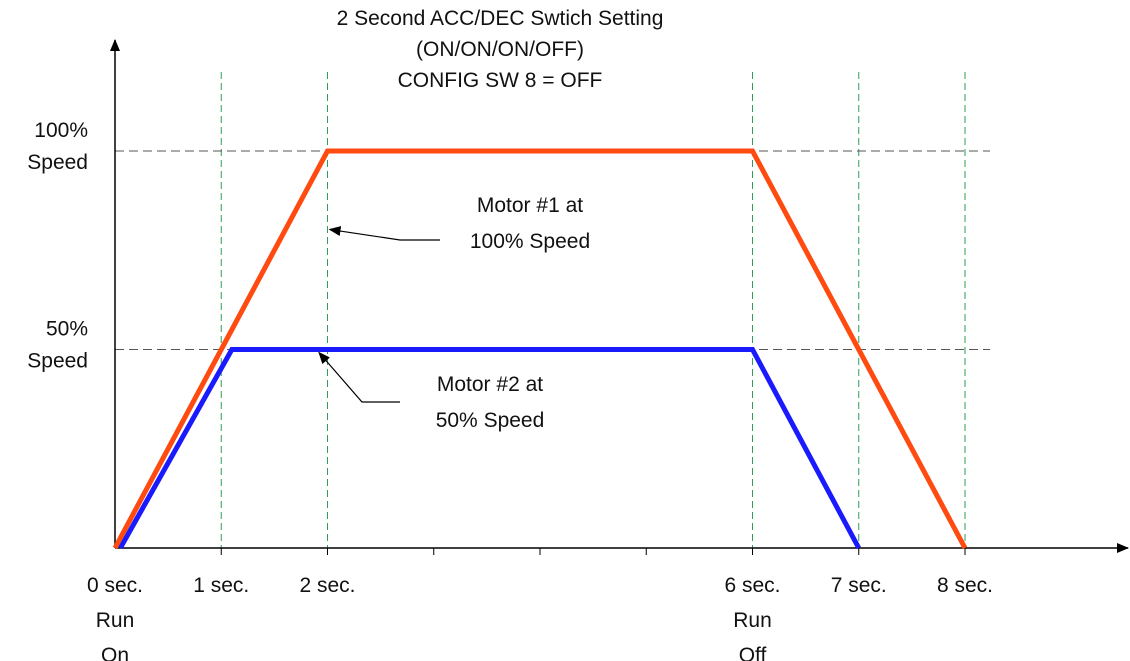 Image resolution: width=1130 pixels, height=661 pixels. What do you see at coordinates (500, 18) in the screenshot?
I see `chart-title-line-1: 2 Second ACC/DEC Swtich Setting` at bounding box center [500, 18].